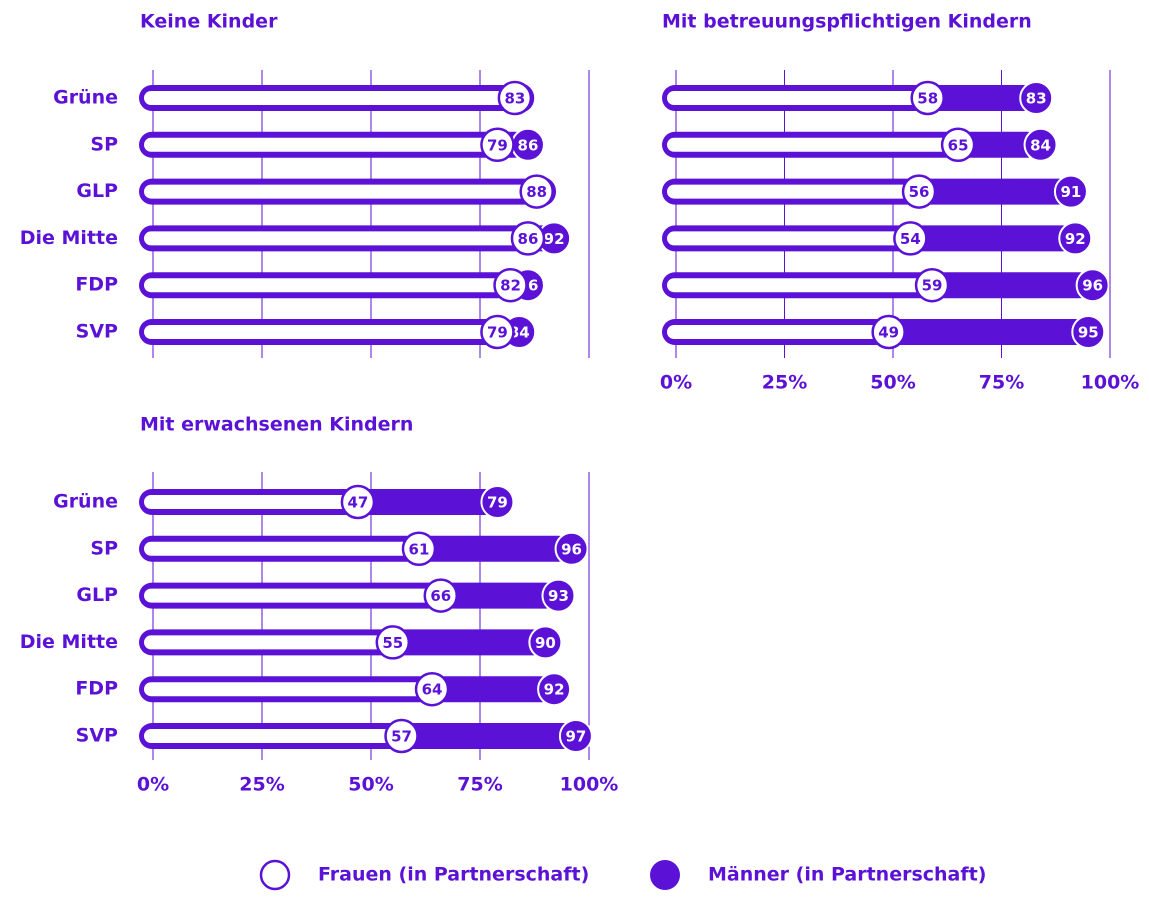 The width and height of the screenshot is (1149, 916). Describe the element at coordinates (276, 425) in the screenshot. I see `chart-title: Mit erwachsenen Kindern` at that location.